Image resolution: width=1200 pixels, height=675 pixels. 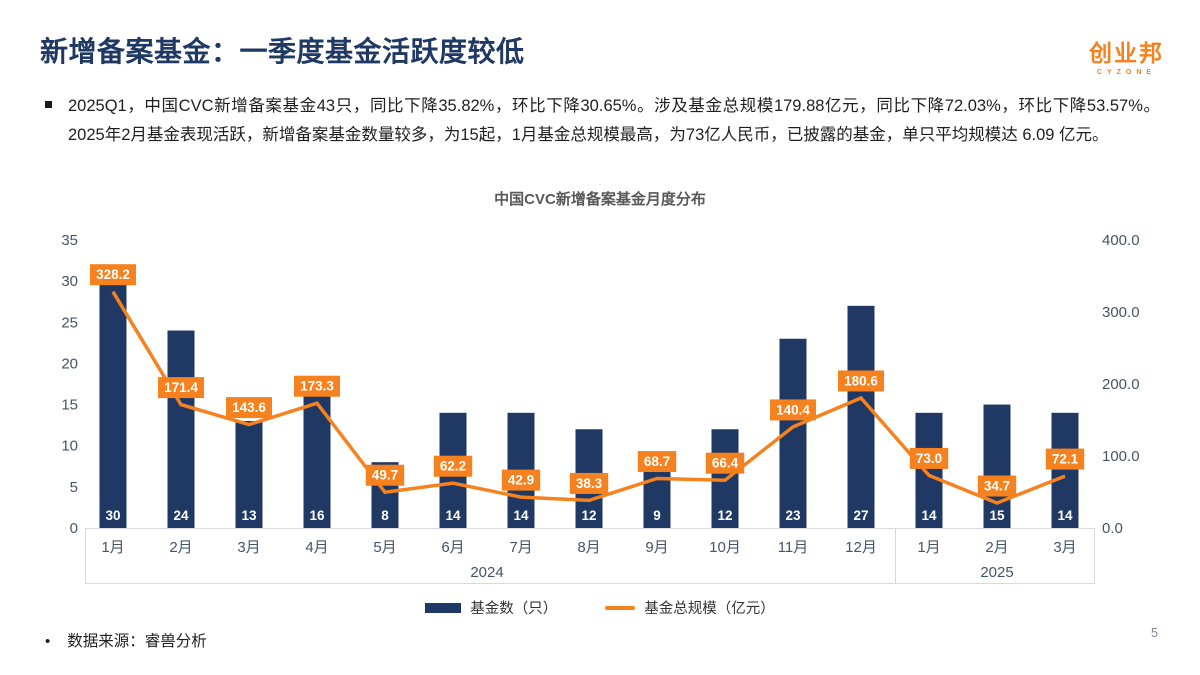 I want to click on bar-value-label: 13, so click(x=249, y=515).